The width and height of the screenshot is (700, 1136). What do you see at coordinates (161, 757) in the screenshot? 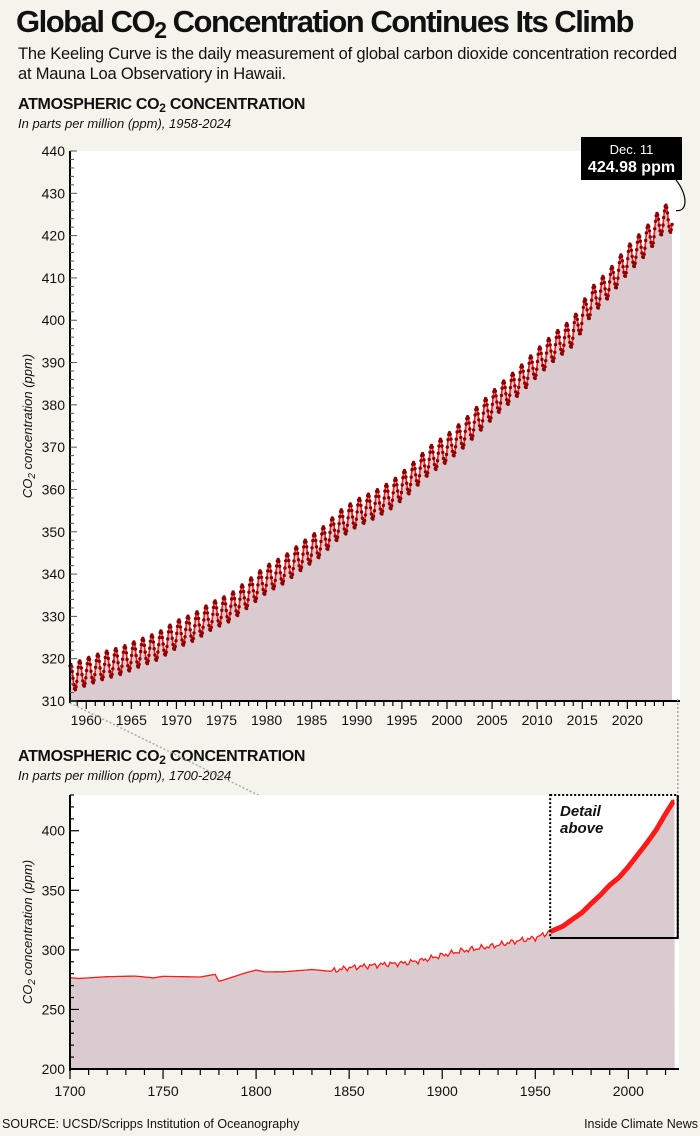
I see `bottom-chart-heading: ATMOSPHERIC CO2 CONCENTRATION` at bounding box center [161, 757].